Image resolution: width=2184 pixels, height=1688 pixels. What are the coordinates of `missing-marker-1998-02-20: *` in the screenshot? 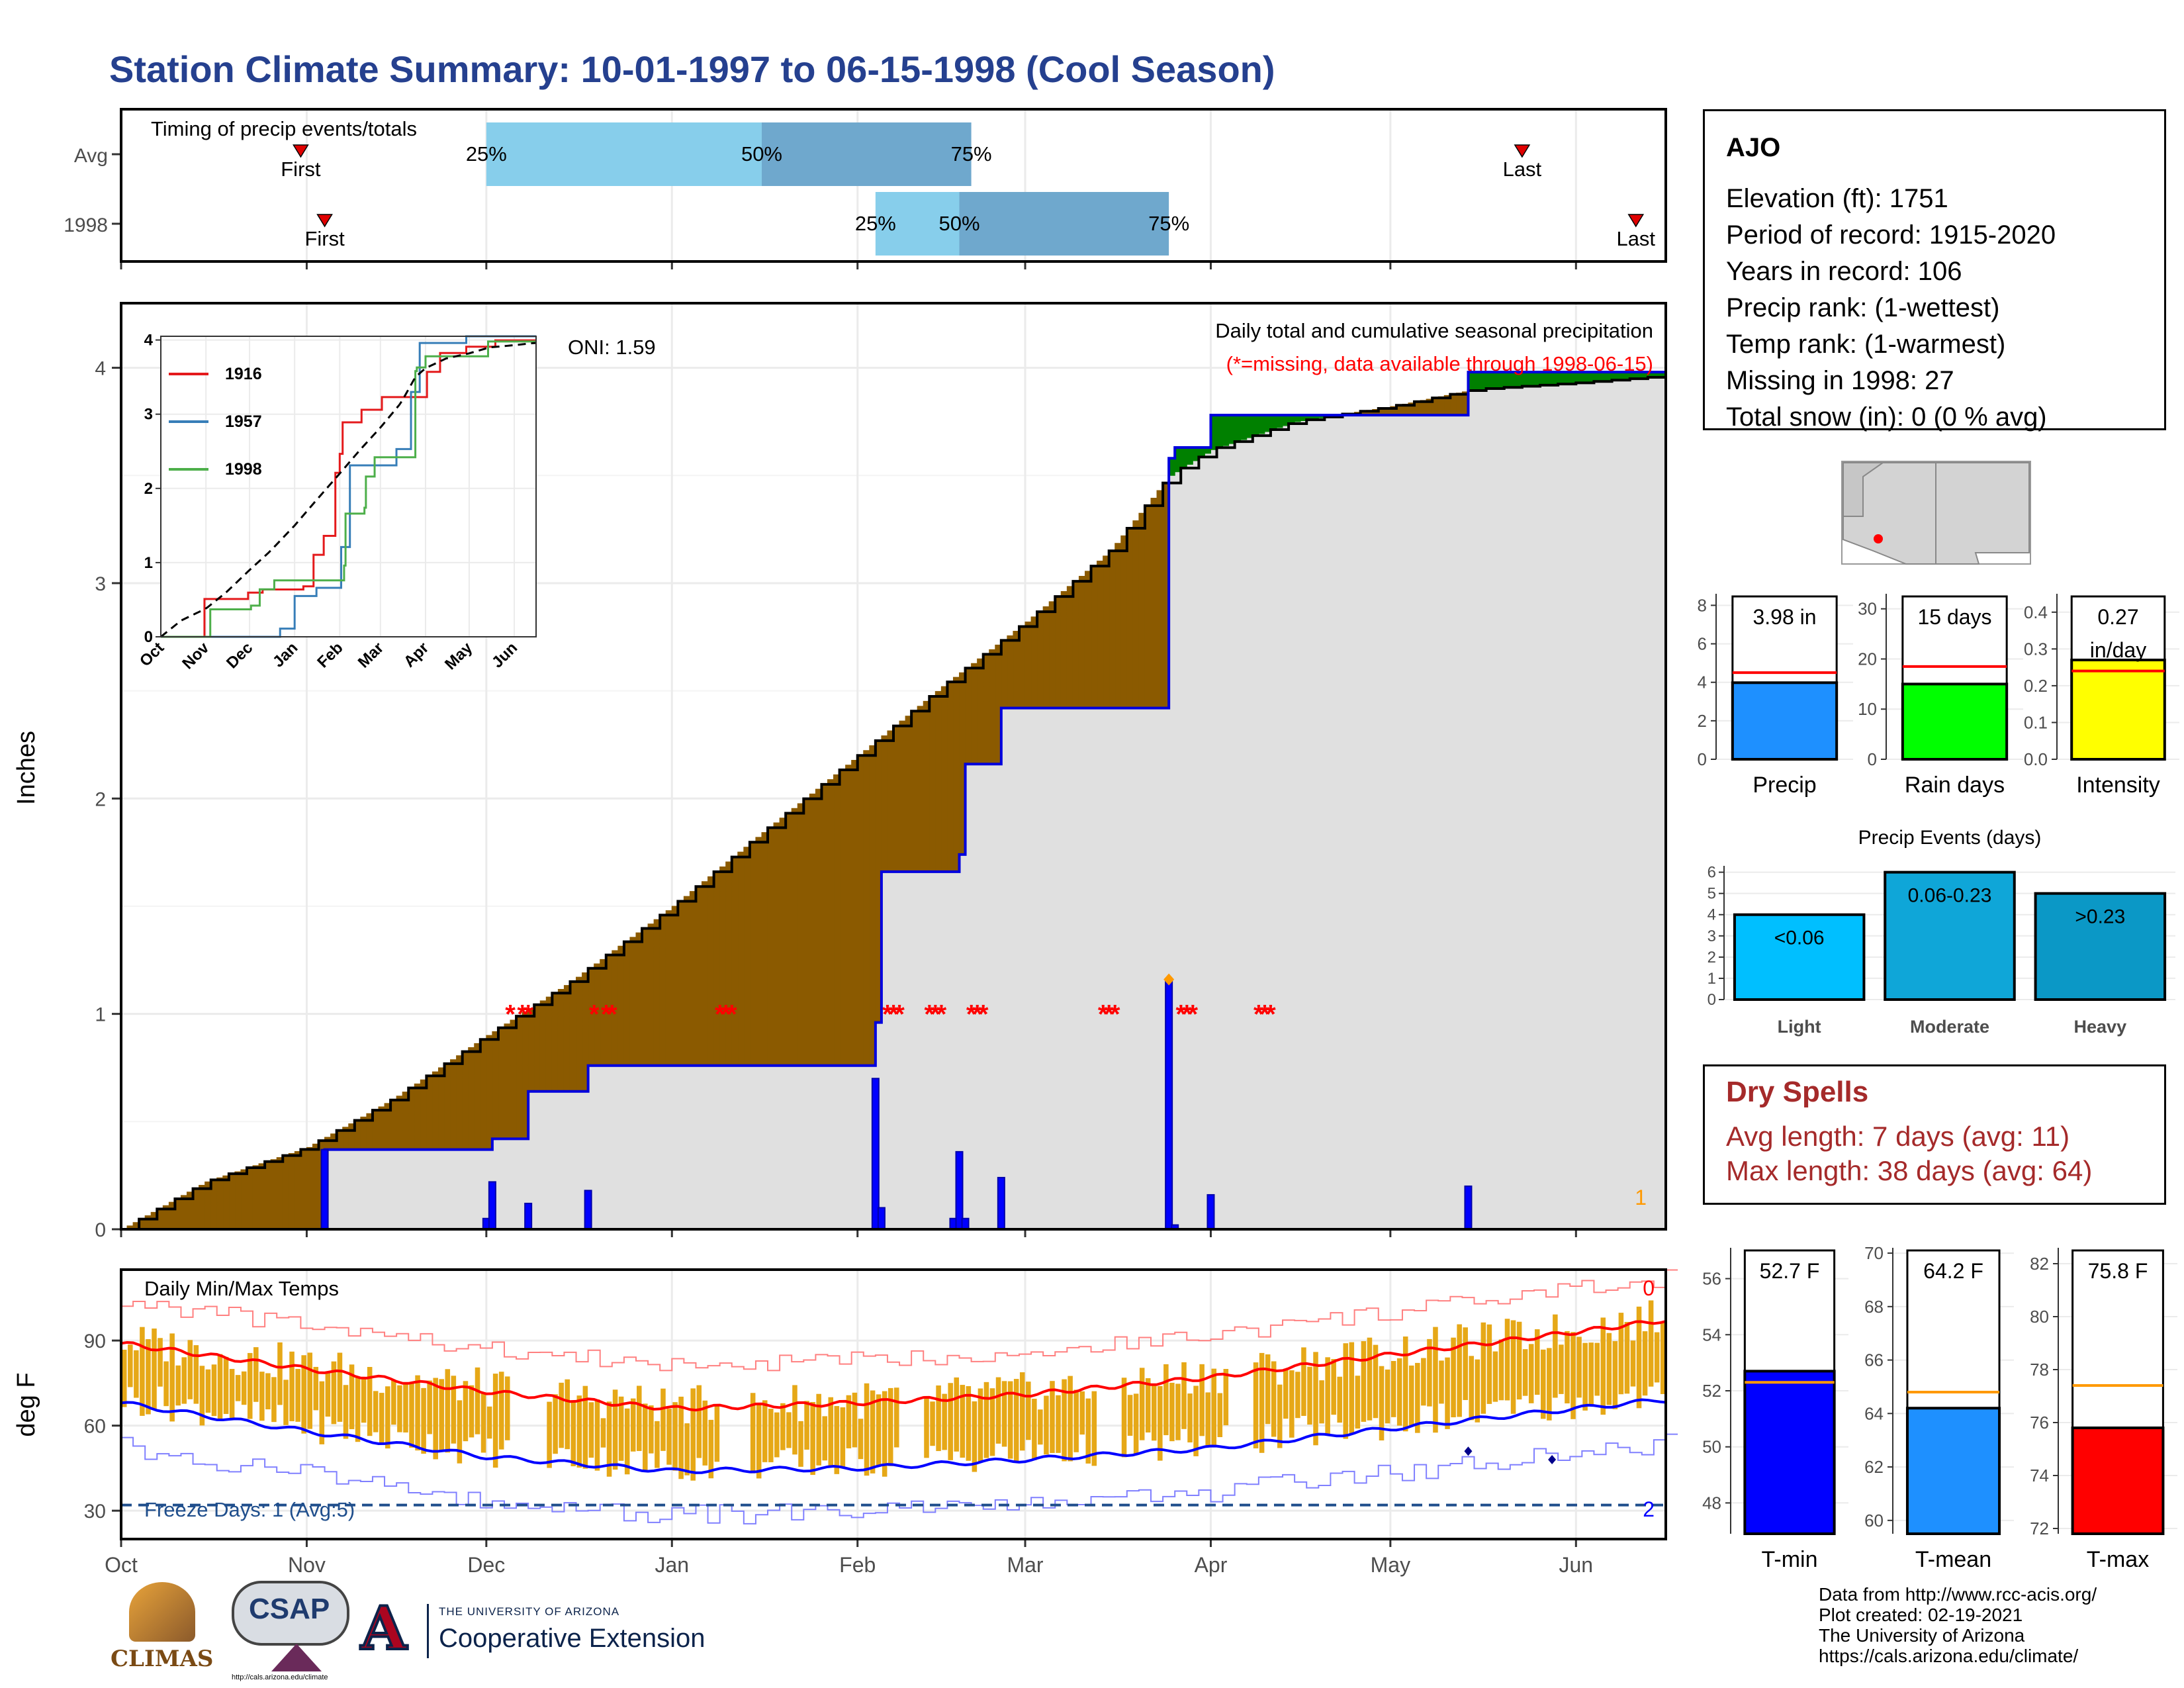 It's located at (971, 1014).